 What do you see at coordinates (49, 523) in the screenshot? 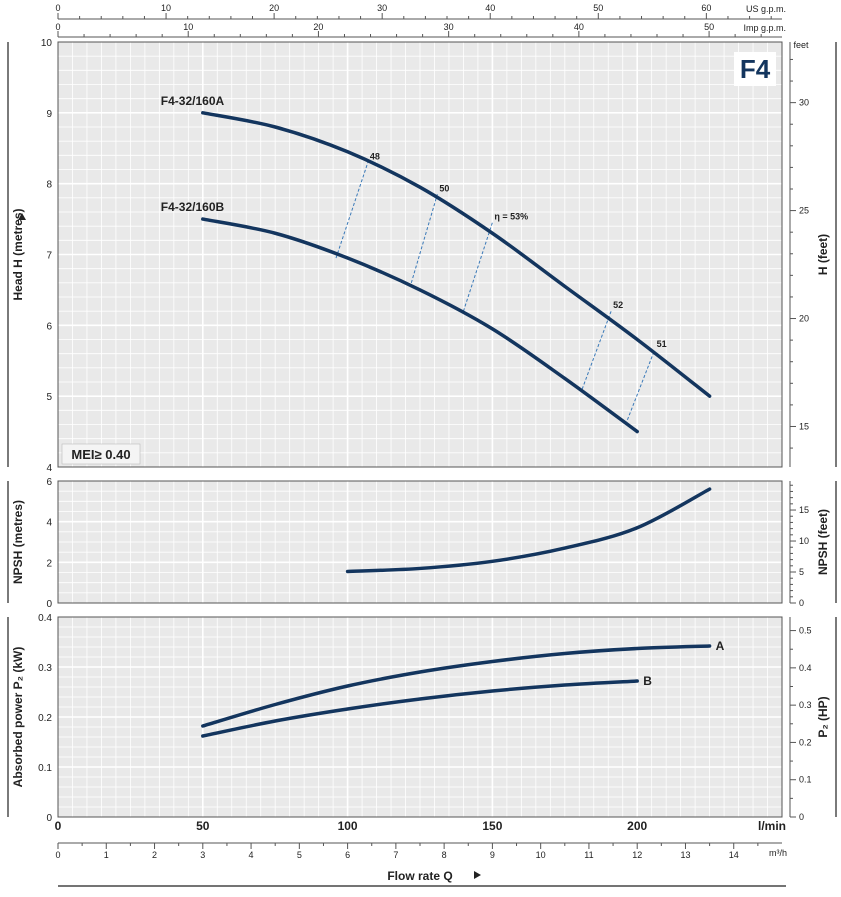
I see `npsh-ytick-label: 4` at bounding box center [49, 523].